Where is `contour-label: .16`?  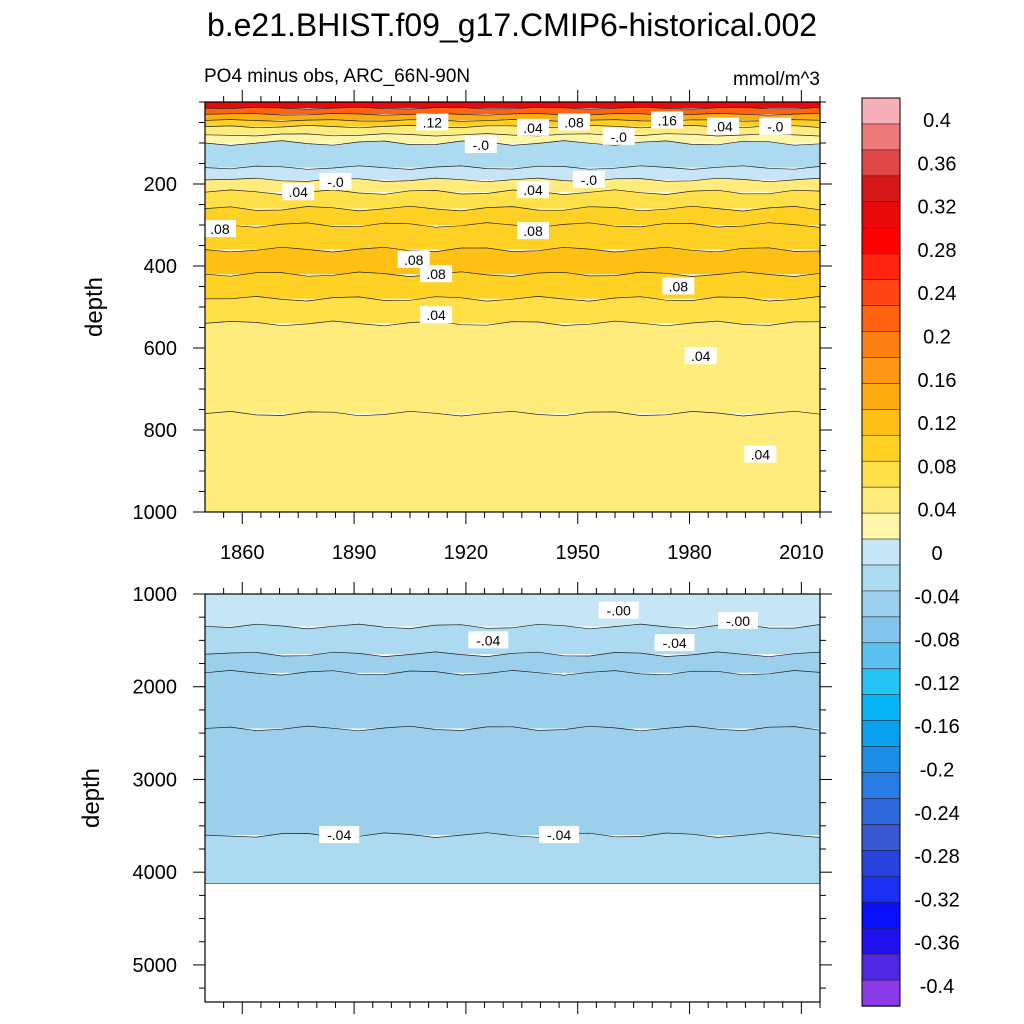
contour-label: .16 is located at coordinates (667, 120).